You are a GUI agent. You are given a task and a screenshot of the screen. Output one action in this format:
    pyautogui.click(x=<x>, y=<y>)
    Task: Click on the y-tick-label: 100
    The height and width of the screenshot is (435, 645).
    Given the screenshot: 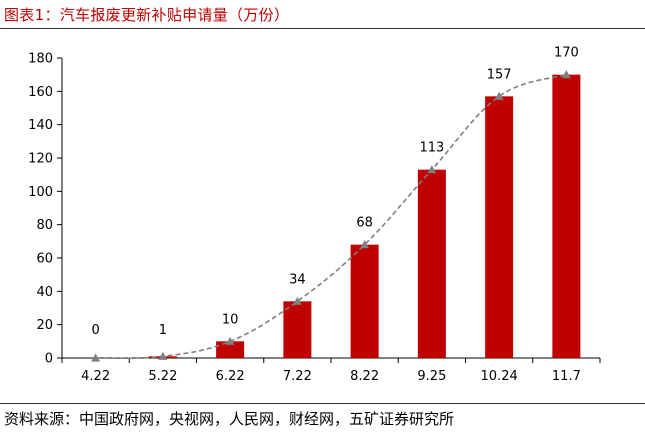 What is the action you would take?
    pyautogui.click(x=40, y=192)
    